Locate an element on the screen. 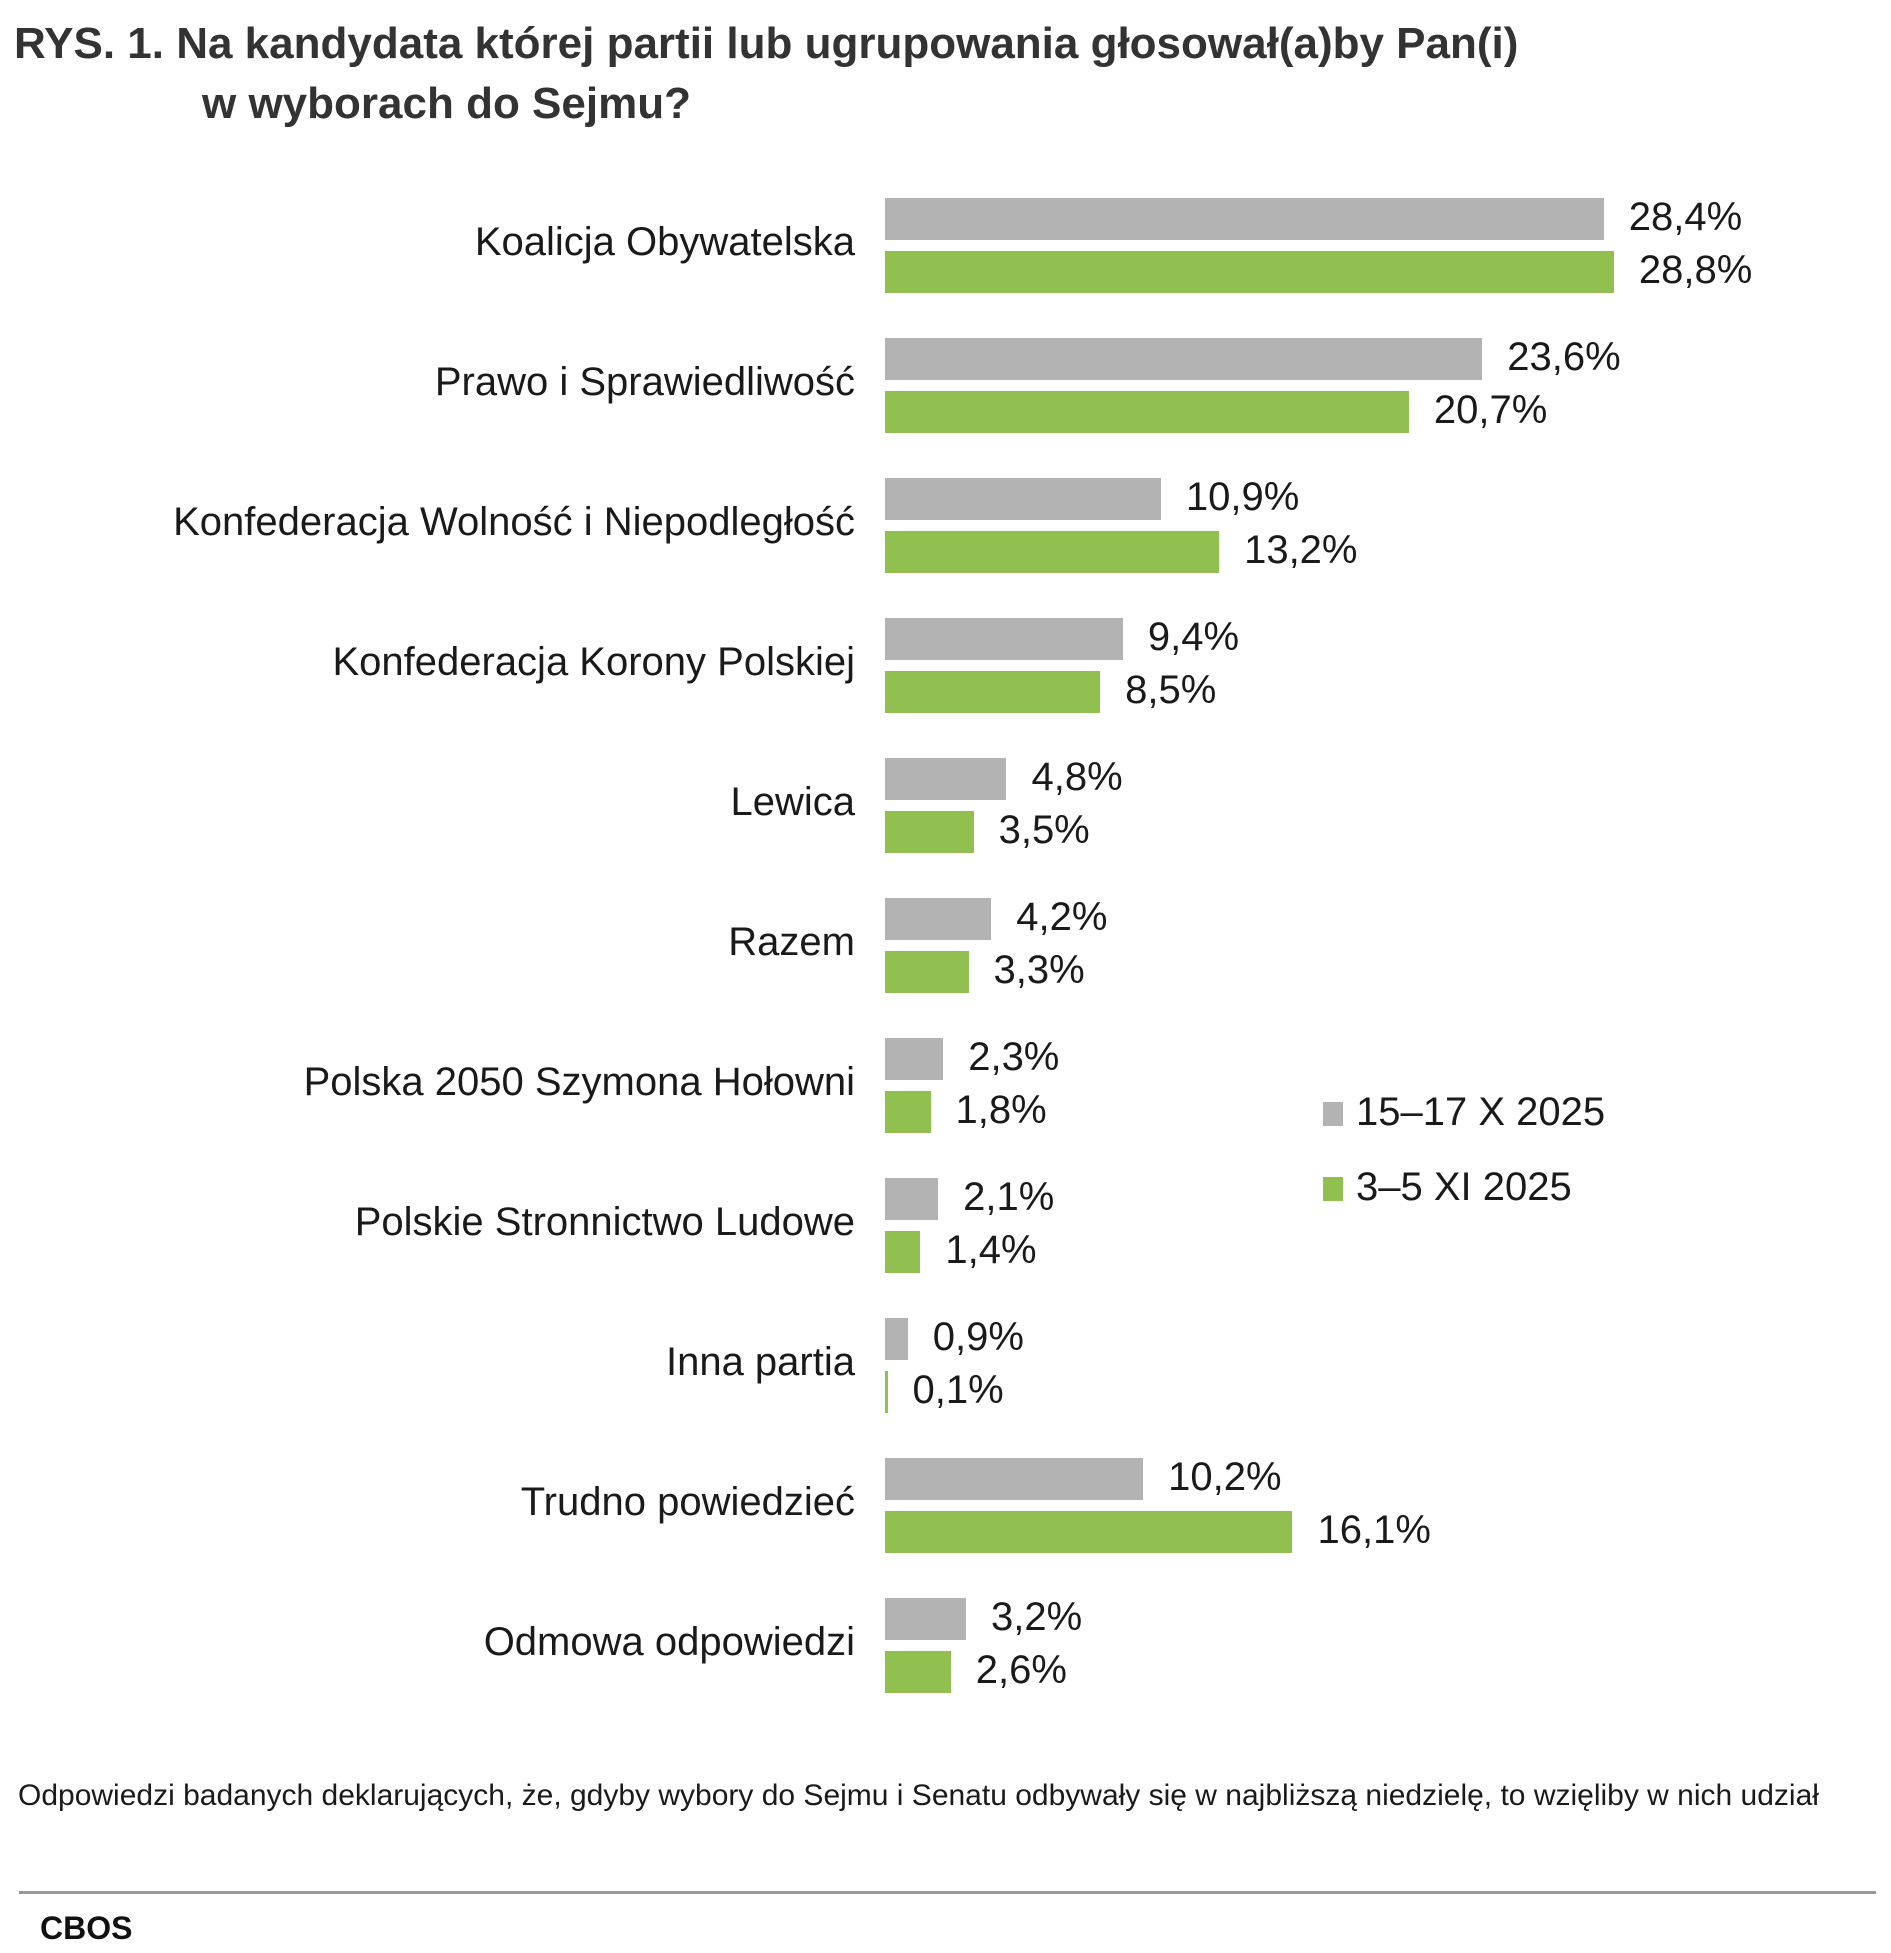  category-label: Konfederacja Korony Polskiej is located at coordinates (593, 662).